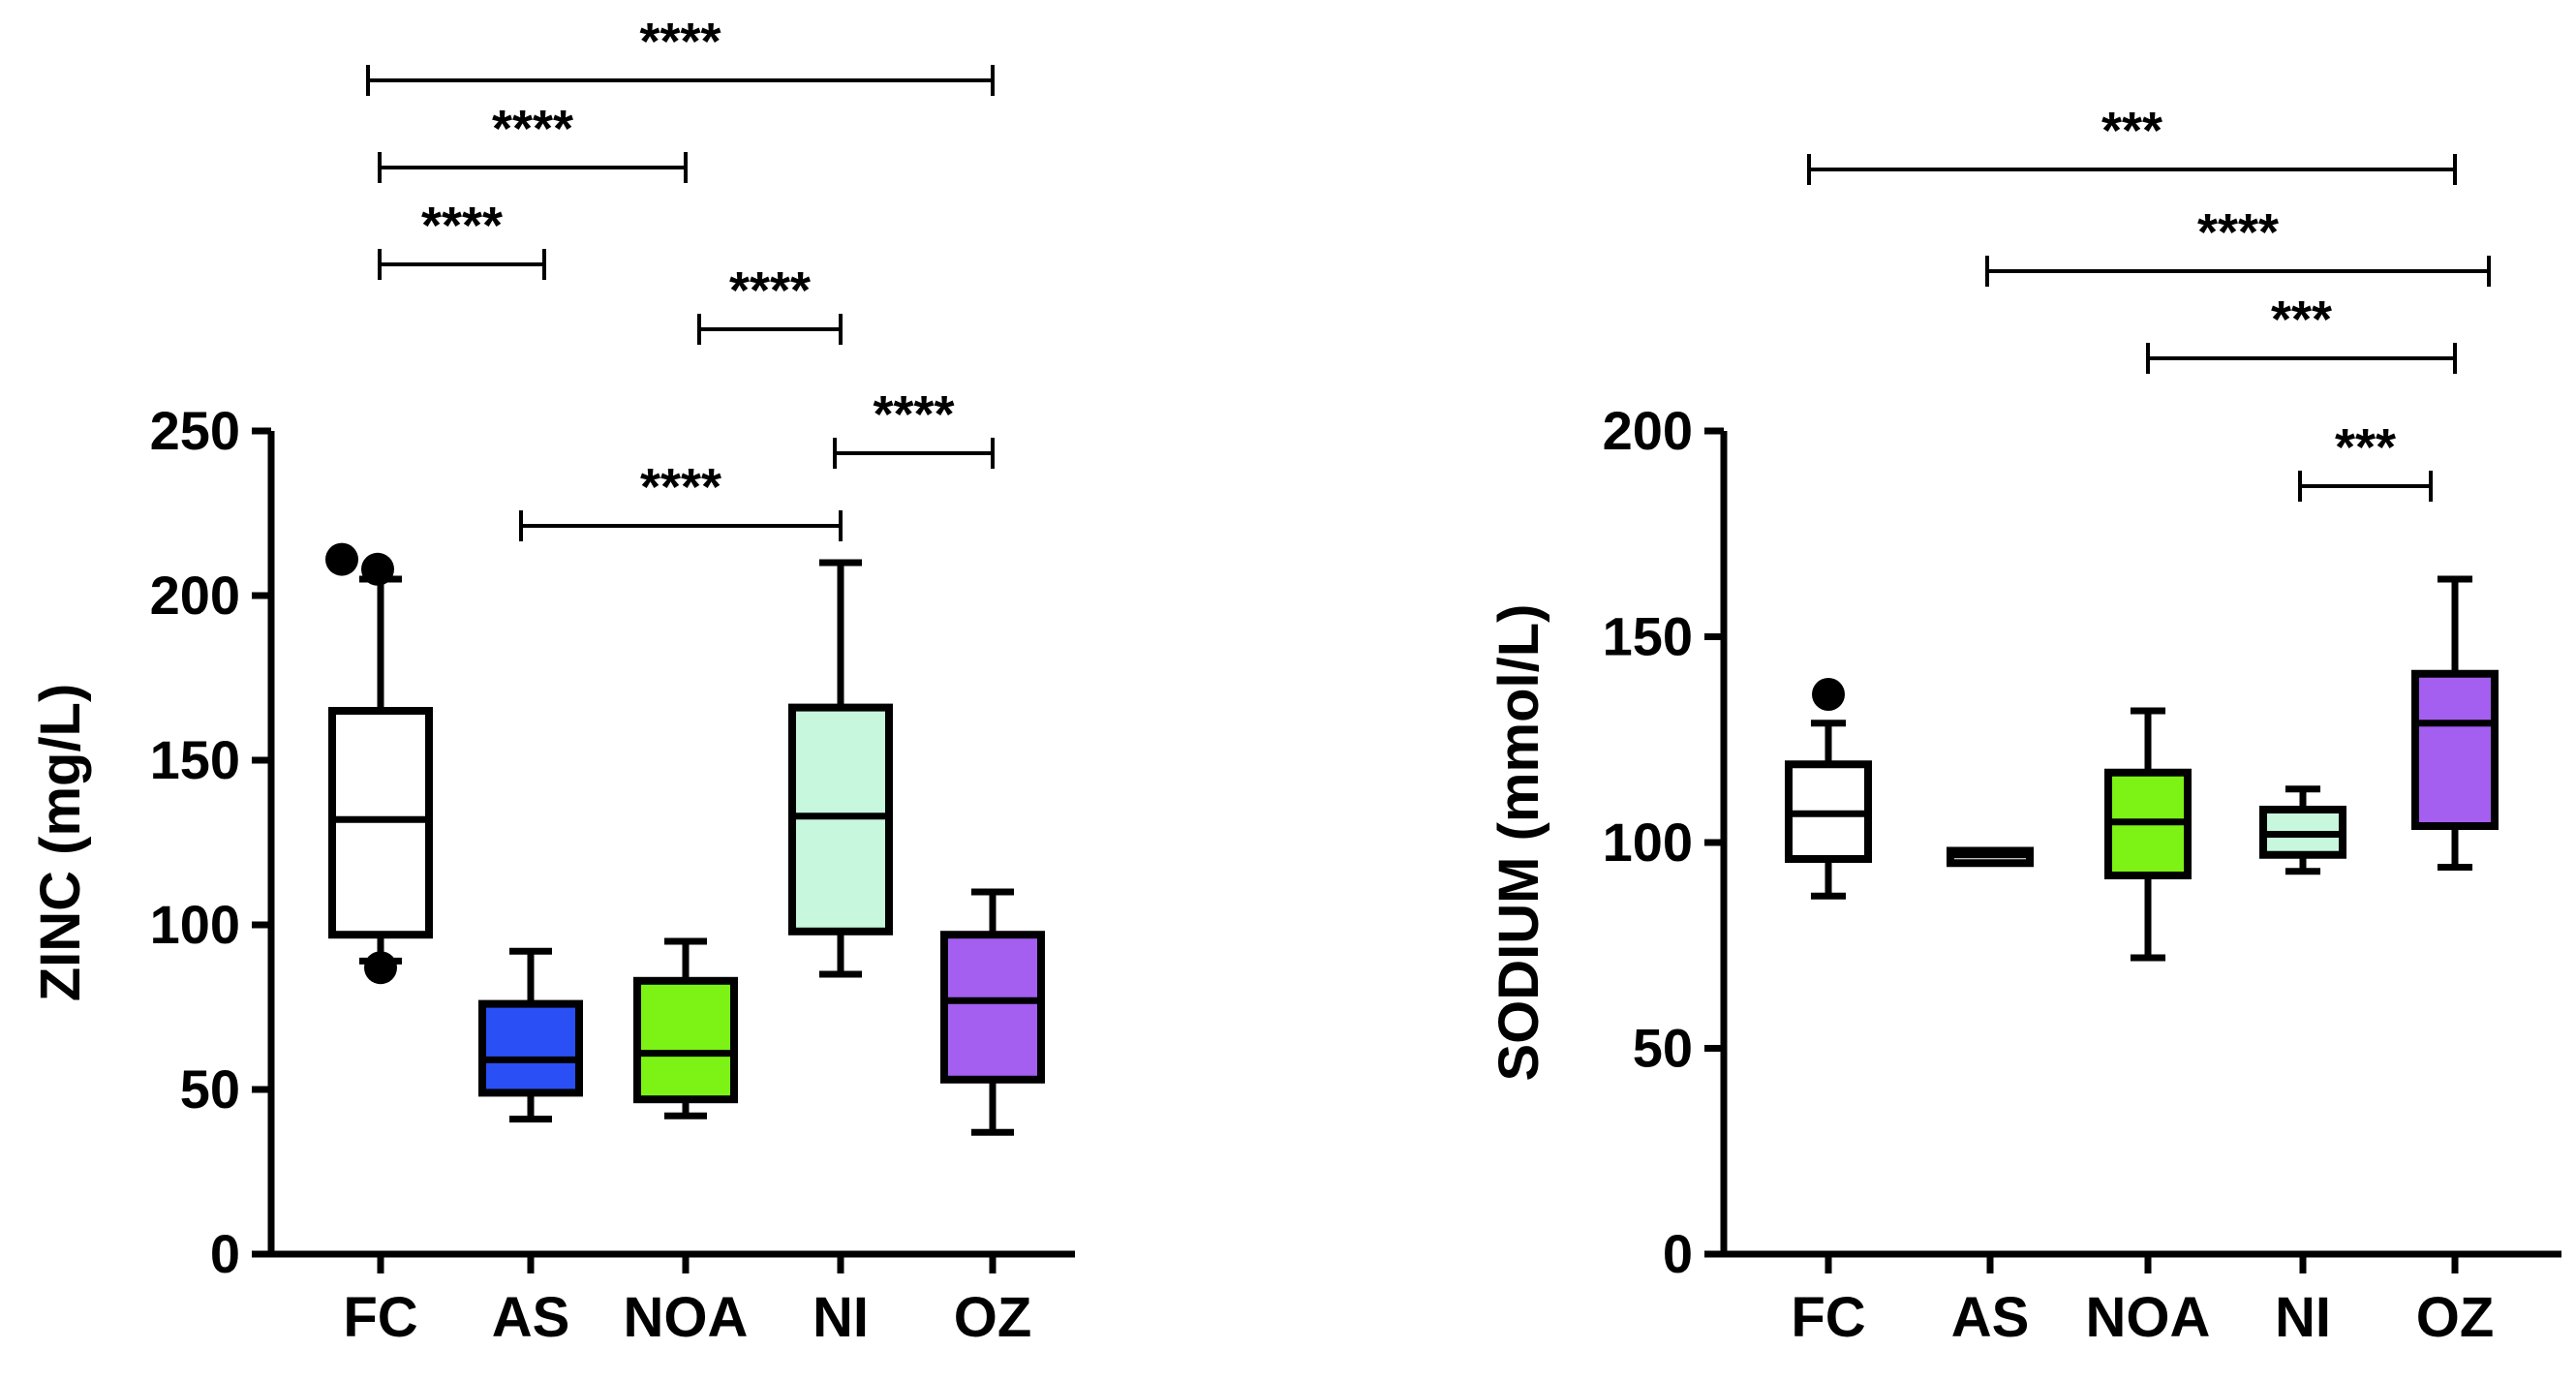 The width and height of the screenshot is (2576, 1380). What do you see at coordinates (195, 430) in the screenshot?
I see `y-tick-label: 250` at bounding box center [195, 430].